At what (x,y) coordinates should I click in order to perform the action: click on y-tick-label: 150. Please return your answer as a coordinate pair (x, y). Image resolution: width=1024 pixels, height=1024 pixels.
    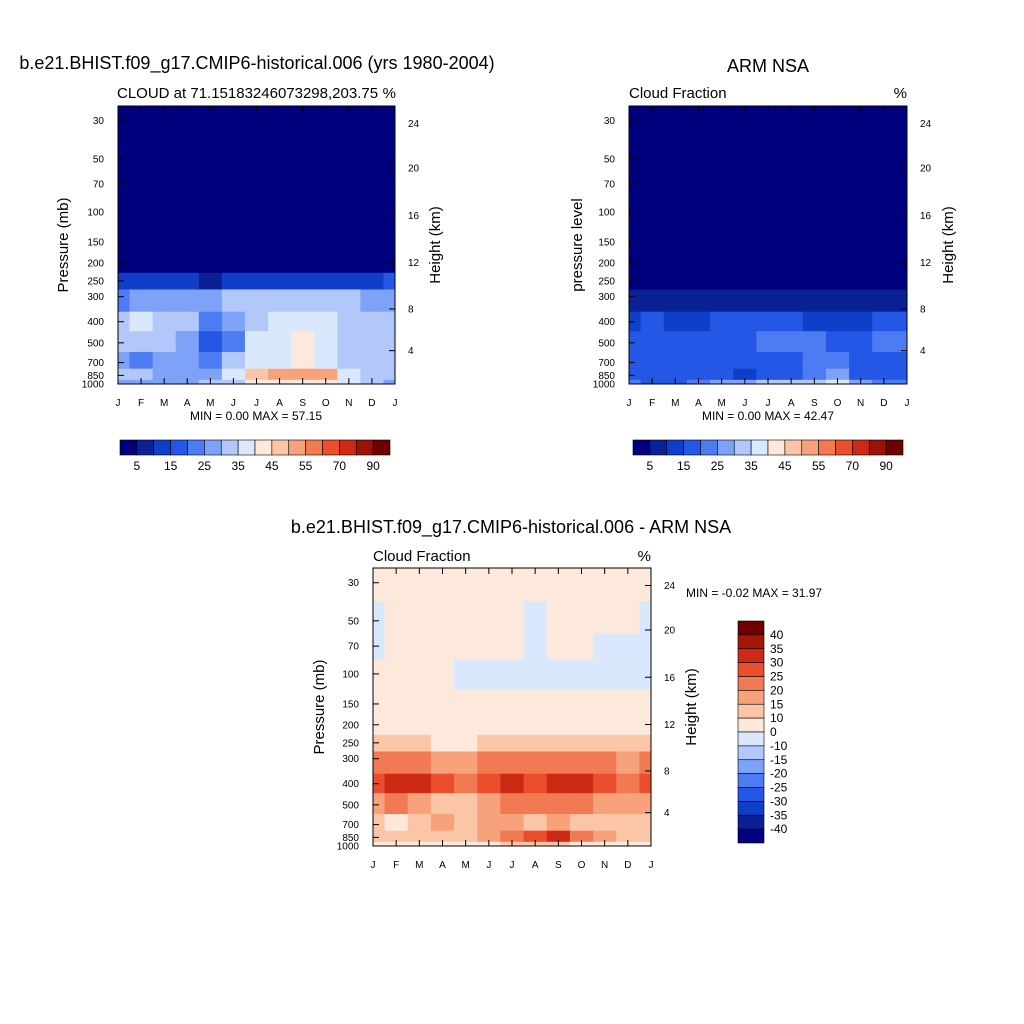
    Looking at the image, I should click on (95, 242).